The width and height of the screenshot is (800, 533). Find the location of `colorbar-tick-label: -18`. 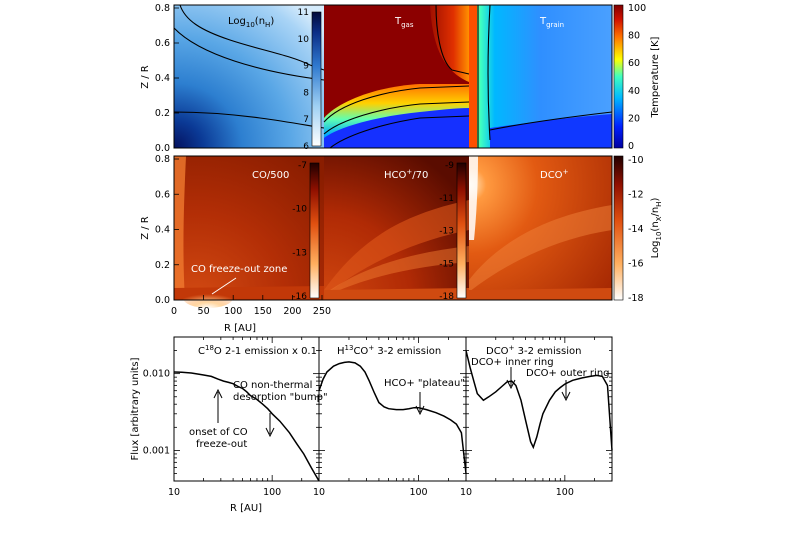

colorbar-tick-label: -18 is located at coordinates (636, 298).